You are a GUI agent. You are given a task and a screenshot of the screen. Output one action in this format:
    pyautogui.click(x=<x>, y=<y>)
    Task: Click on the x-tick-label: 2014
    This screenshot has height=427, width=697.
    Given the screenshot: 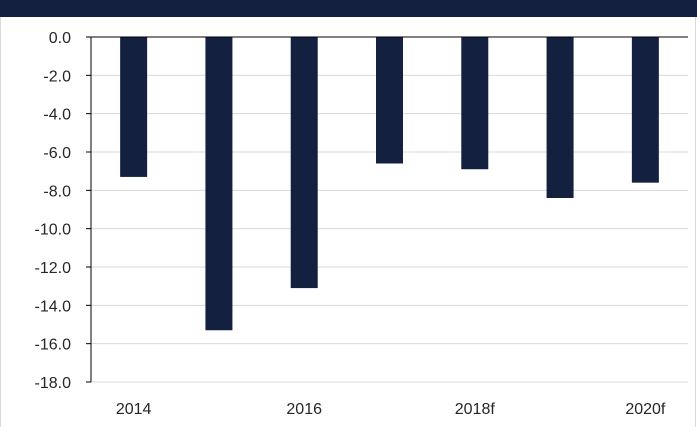 What is the action you would take?
    pyautogui.click(x=134, y=409)
    